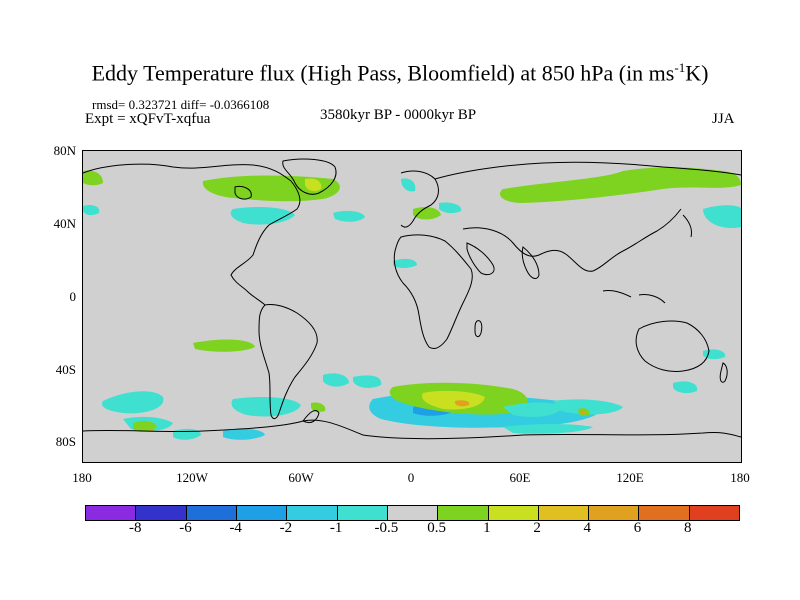 This screenshot has height=600, width=800. I want to click on anomaly-cyan-ross, so click(187, 434).